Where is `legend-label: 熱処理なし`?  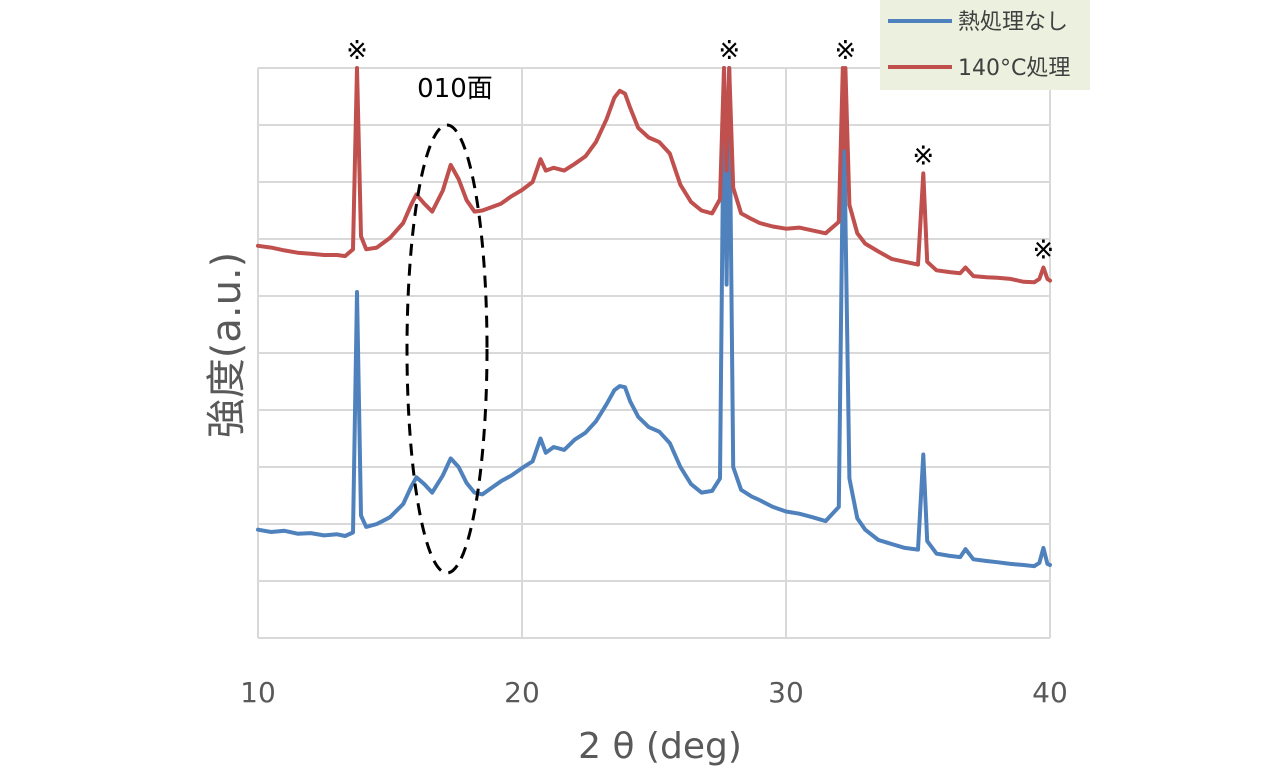 legend-label: 熱処理なし is located at coordinates (1013, 22).